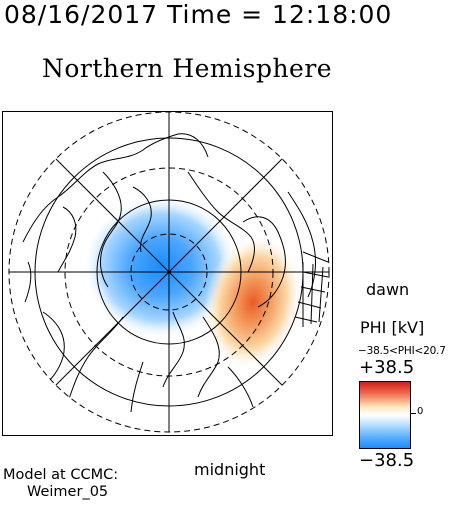  I want to click on model-credit-line1: Model at CCMC:, so click(61, 475).